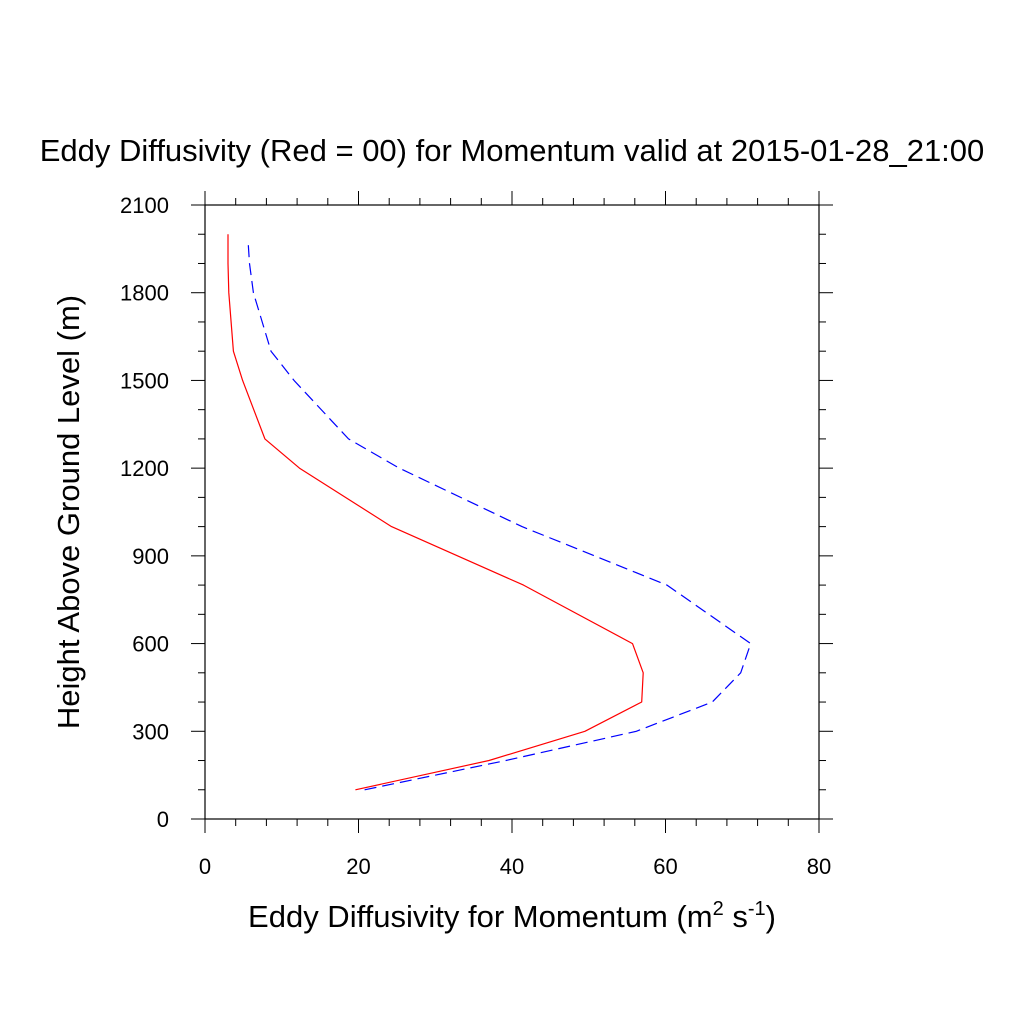 This screenshot has width=1024, height=1024. I want to click on y-tick-label: 1200, so click(144, 468).